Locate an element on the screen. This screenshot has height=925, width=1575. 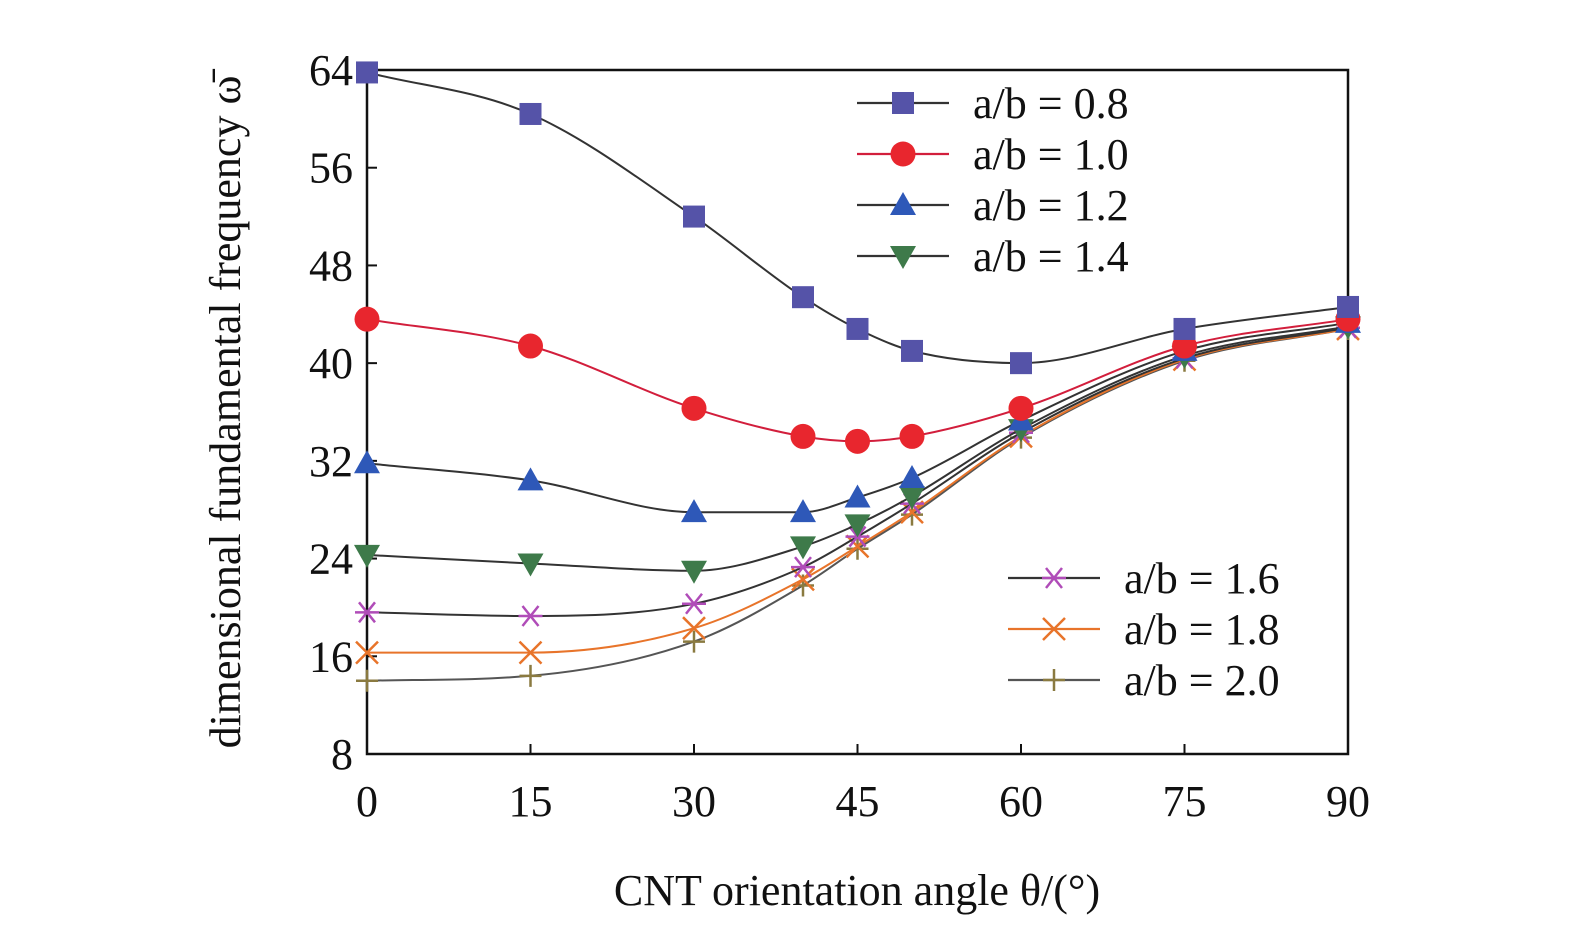
legend-item: a/b = 1.8 is located at coordinates (1144, 629).